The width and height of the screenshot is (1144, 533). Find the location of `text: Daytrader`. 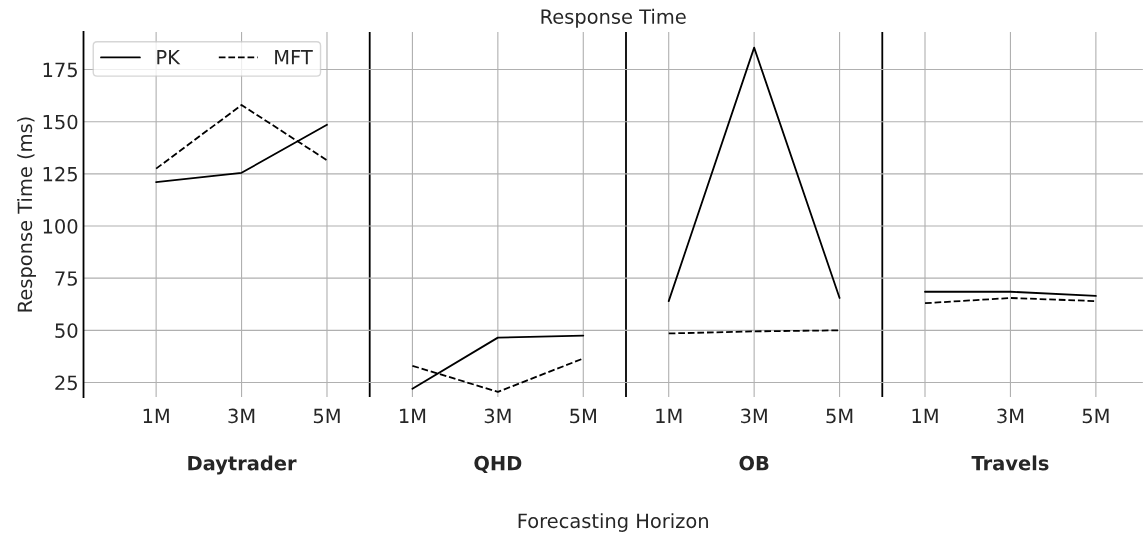

text: Daytrader is located at coordinates (242, 465).